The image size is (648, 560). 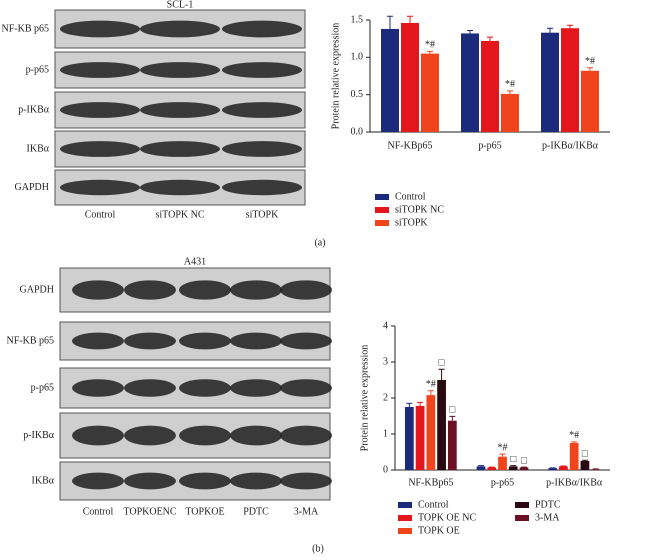 What do you see at coordinates (357, 131) in the screenshot?
I see `y-tick-label: 0.0` at bounding box center [357, 131].